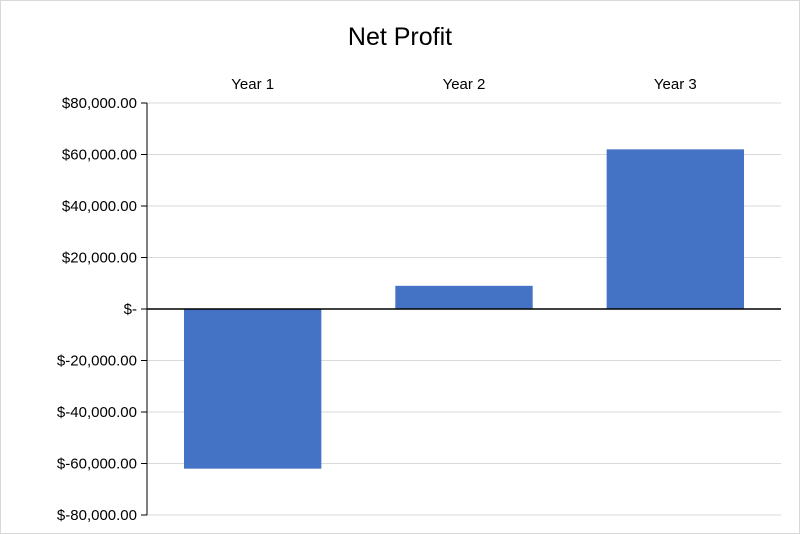 The image size is (800, 534). What do you see at coordinates (99, 103) in the screenshot?
I see `y-tick-label: $80,000.00` at bounding box center [99, 103].